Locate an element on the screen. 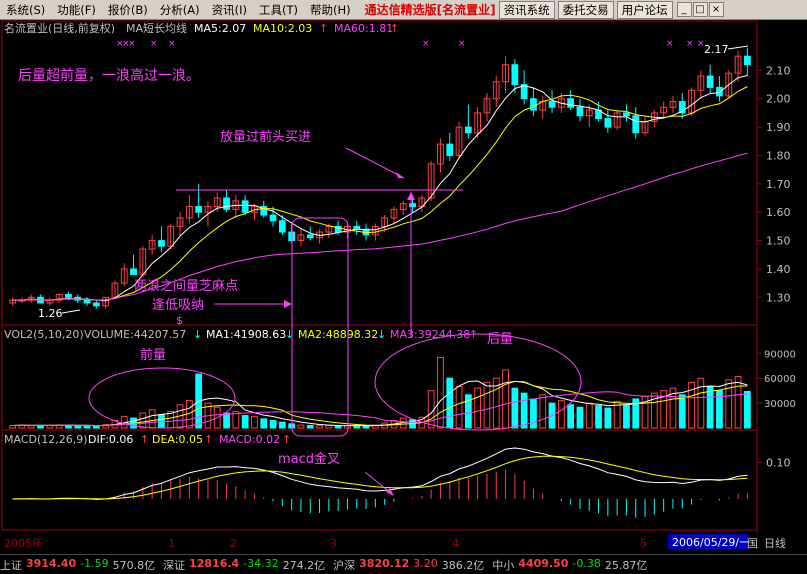 Image resolution: width=807 pixels, height=574 pixels. time-month-4: 4 is located at coordinates (455, 543).